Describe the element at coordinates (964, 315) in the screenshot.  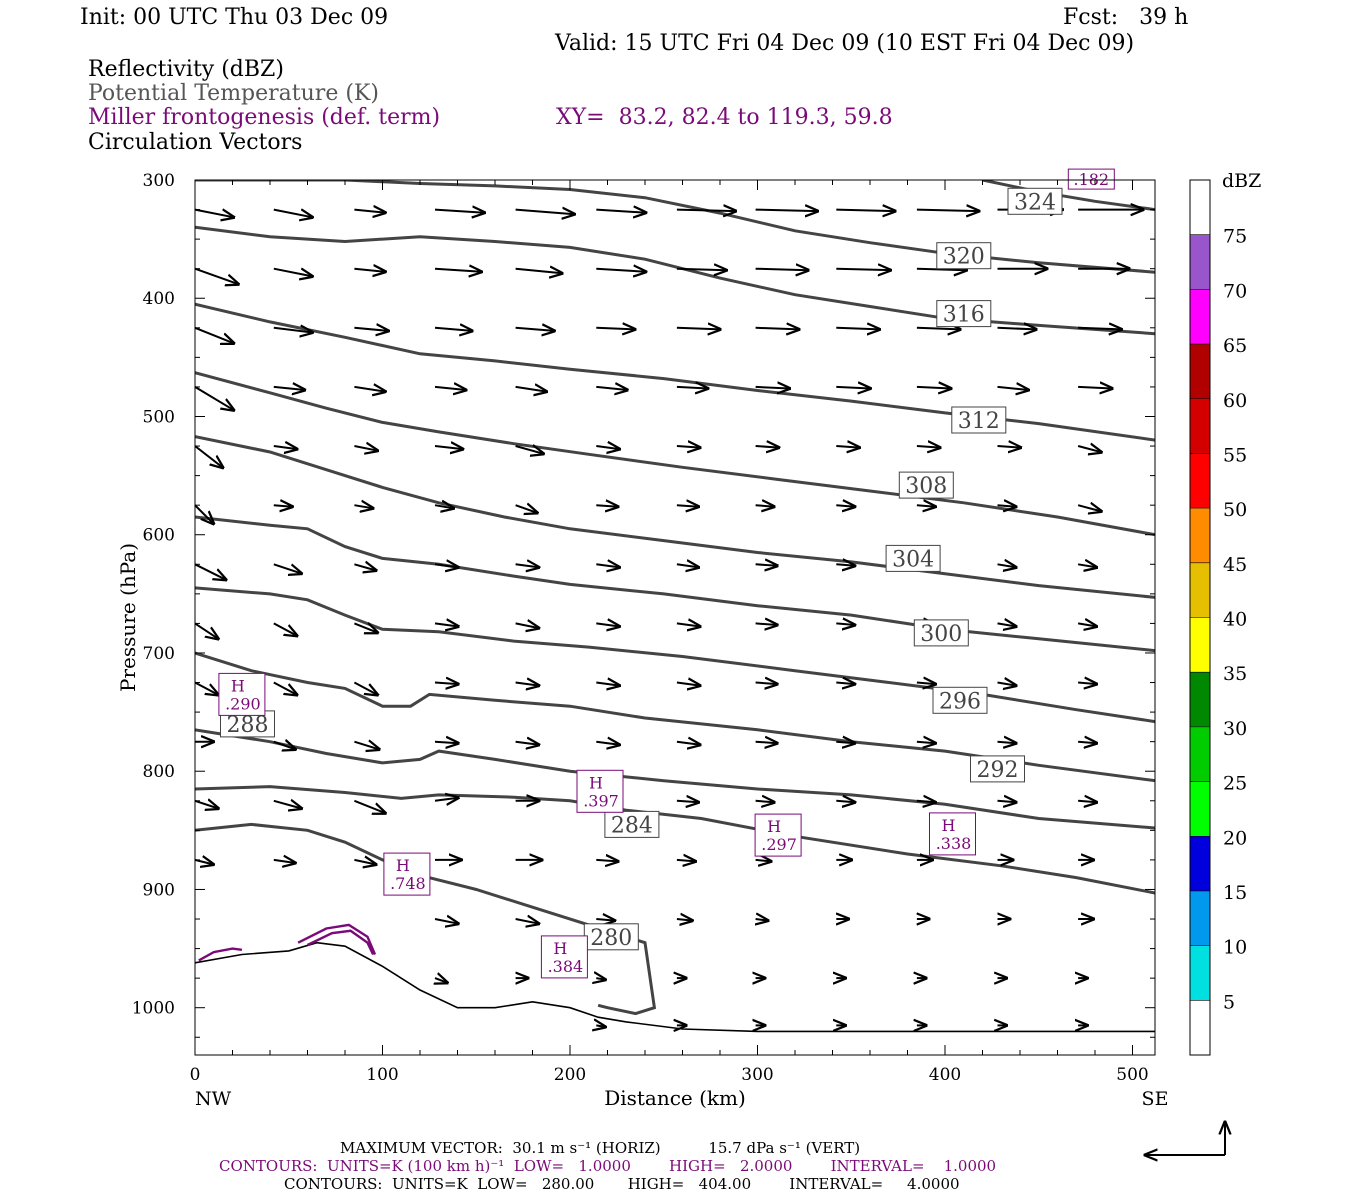
I see `theta-label: 316` at that location.